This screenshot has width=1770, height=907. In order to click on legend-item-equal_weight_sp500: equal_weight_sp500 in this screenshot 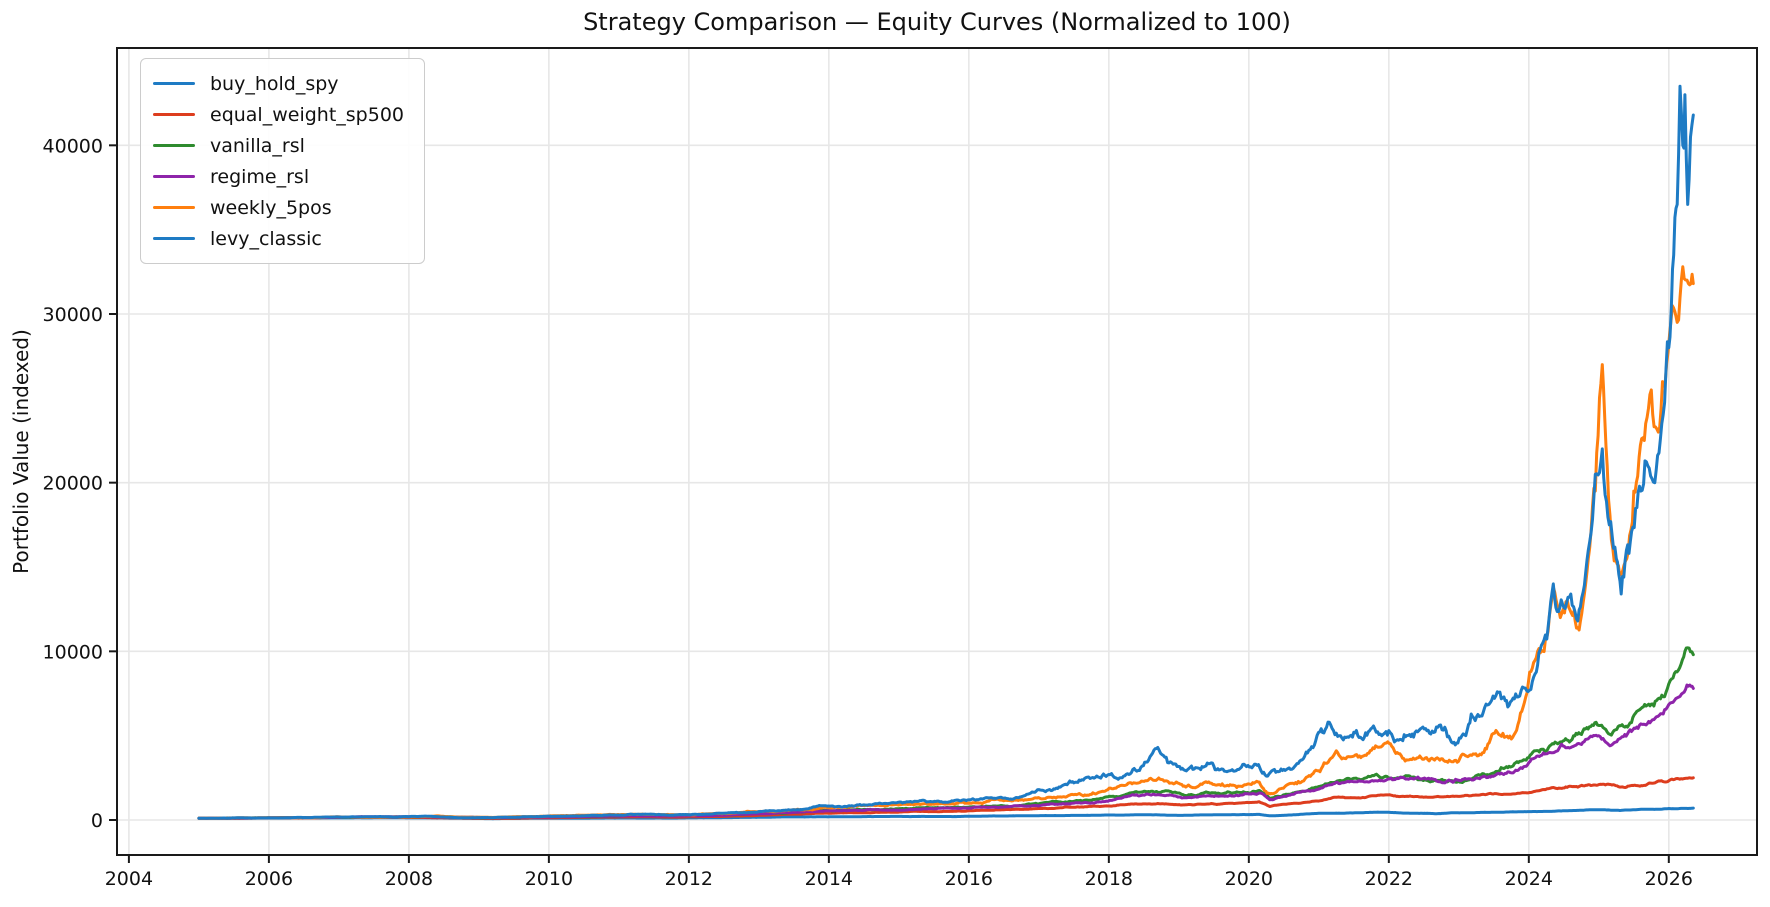, I will do `click(278, 114)`.